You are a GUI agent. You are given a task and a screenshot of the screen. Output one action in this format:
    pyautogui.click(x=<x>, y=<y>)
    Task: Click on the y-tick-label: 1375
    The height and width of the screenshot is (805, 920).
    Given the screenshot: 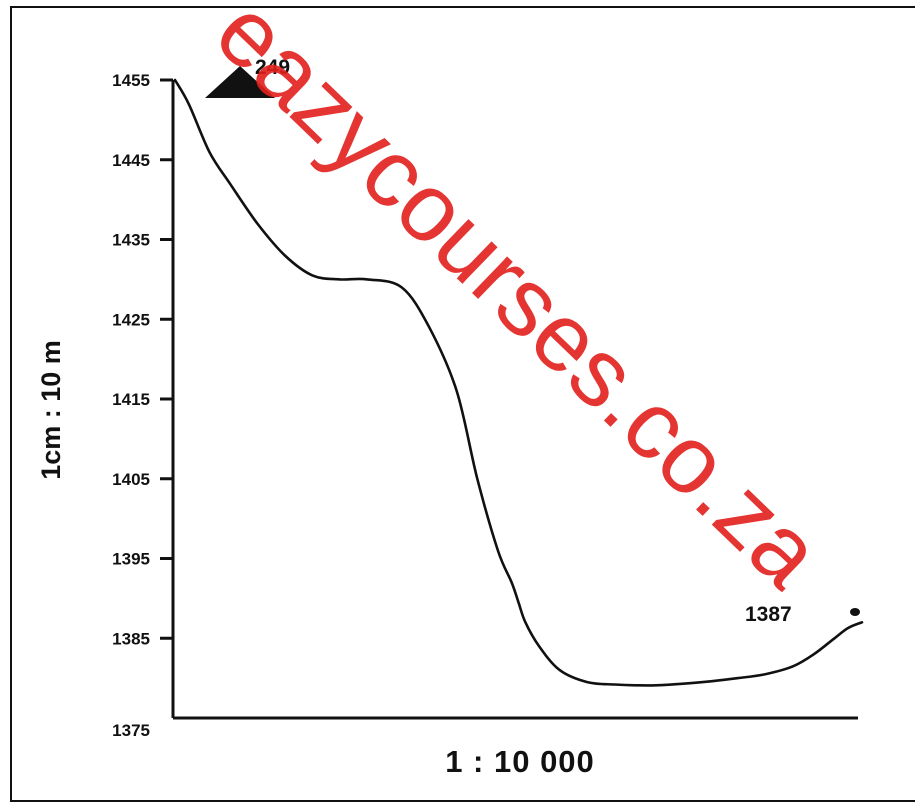 What is the action you would take?
    pyautogui.click(x=131, y=730)
    